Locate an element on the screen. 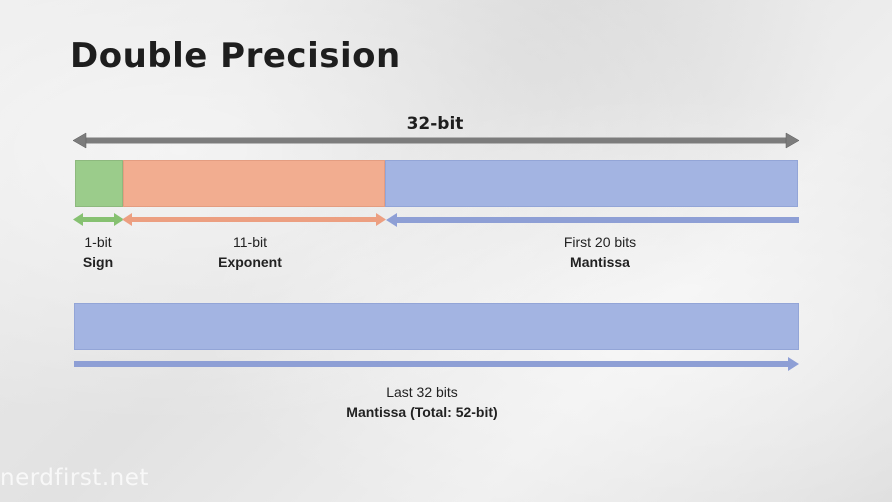  mantissa-high-arrow is located at coordinates (592, 220).